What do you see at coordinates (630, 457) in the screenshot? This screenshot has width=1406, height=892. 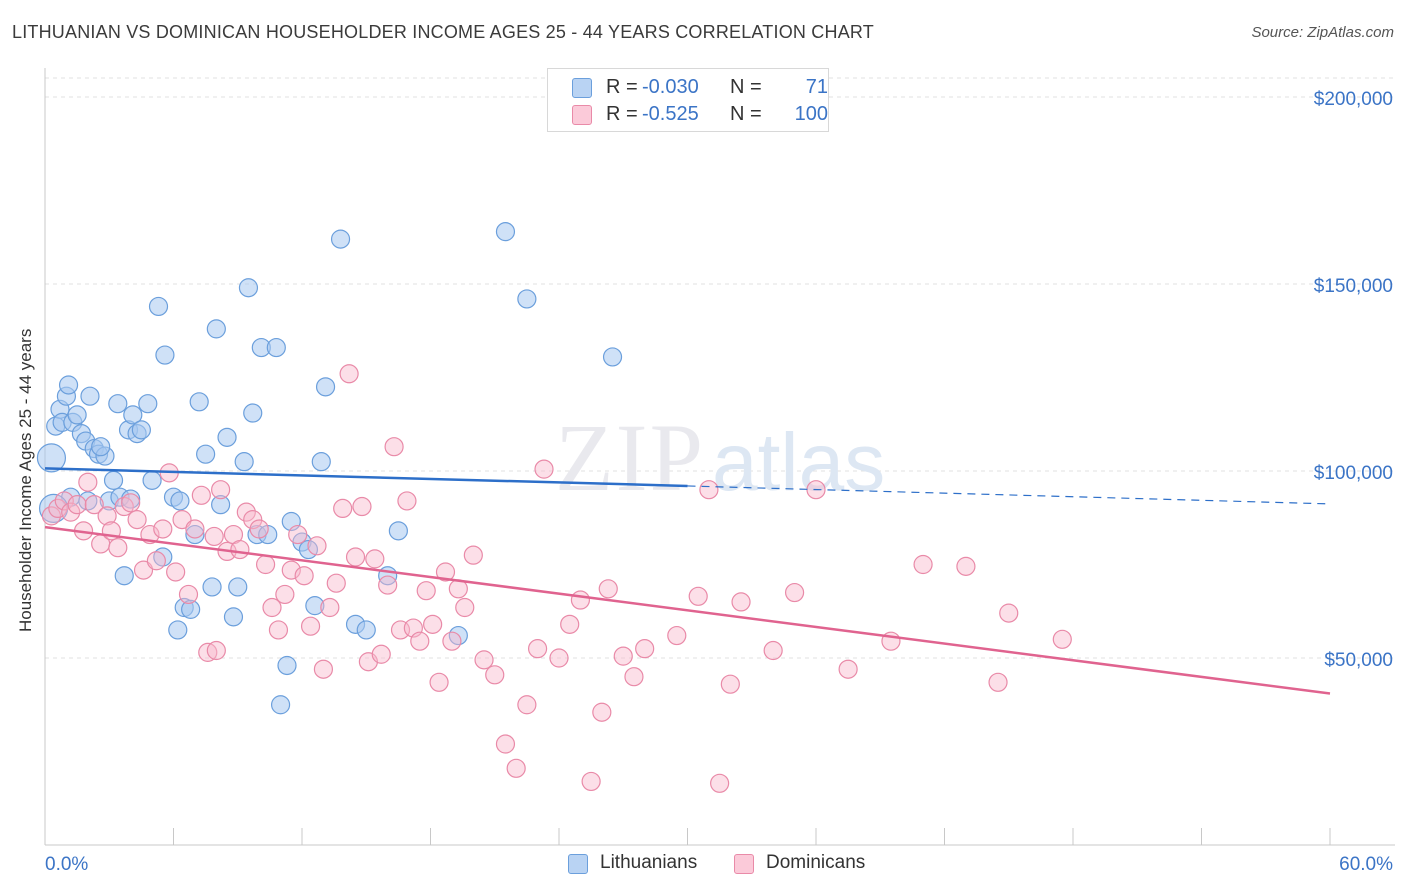 I see `watermark-zip: ZIP` at bounding box center [630, 457].